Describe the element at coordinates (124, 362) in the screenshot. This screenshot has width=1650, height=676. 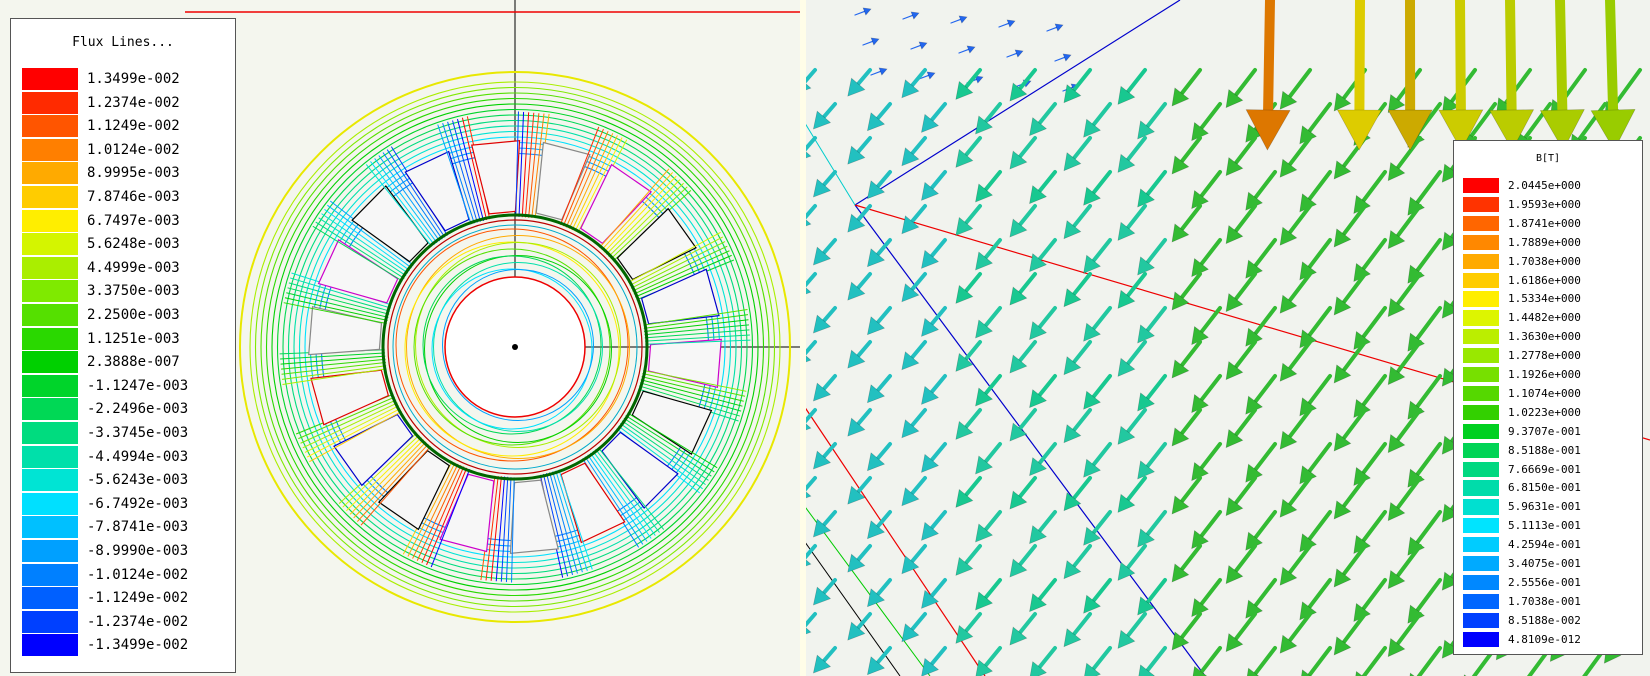
I see `flux-legend-entry: 2.3888e-007` at that location.